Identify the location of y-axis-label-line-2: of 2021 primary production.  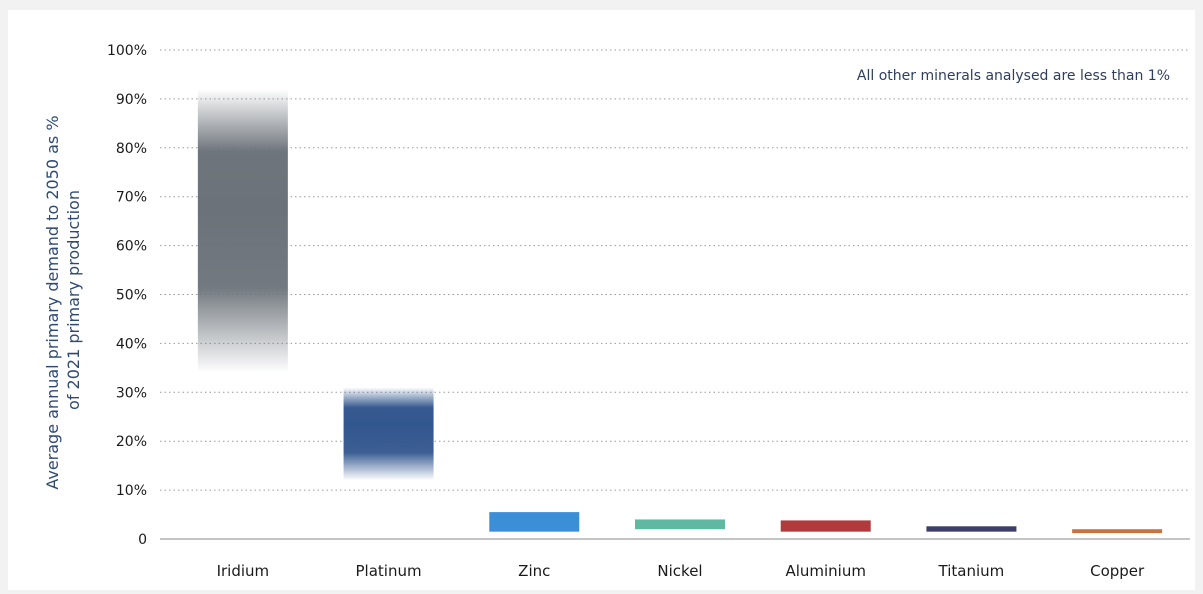
(73, 300).